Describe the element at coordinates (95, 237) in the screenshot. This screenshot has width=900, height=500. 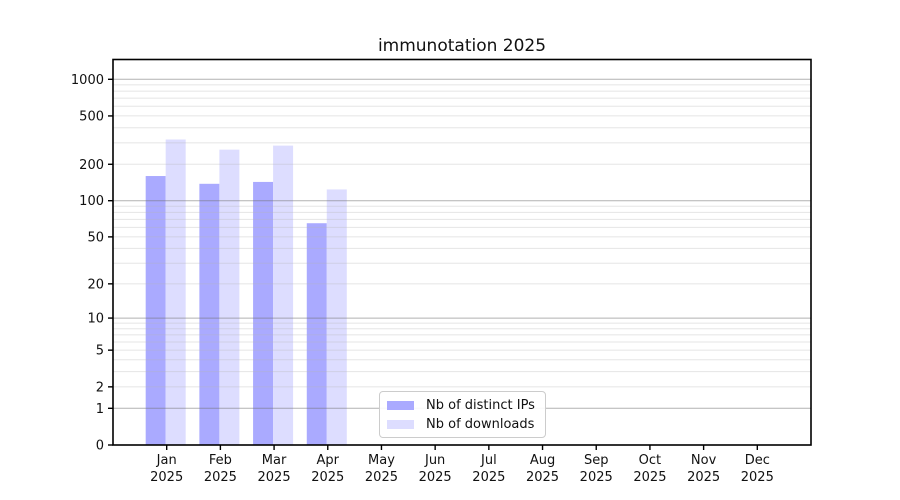
I see `y-tick-label: 50` at that location.